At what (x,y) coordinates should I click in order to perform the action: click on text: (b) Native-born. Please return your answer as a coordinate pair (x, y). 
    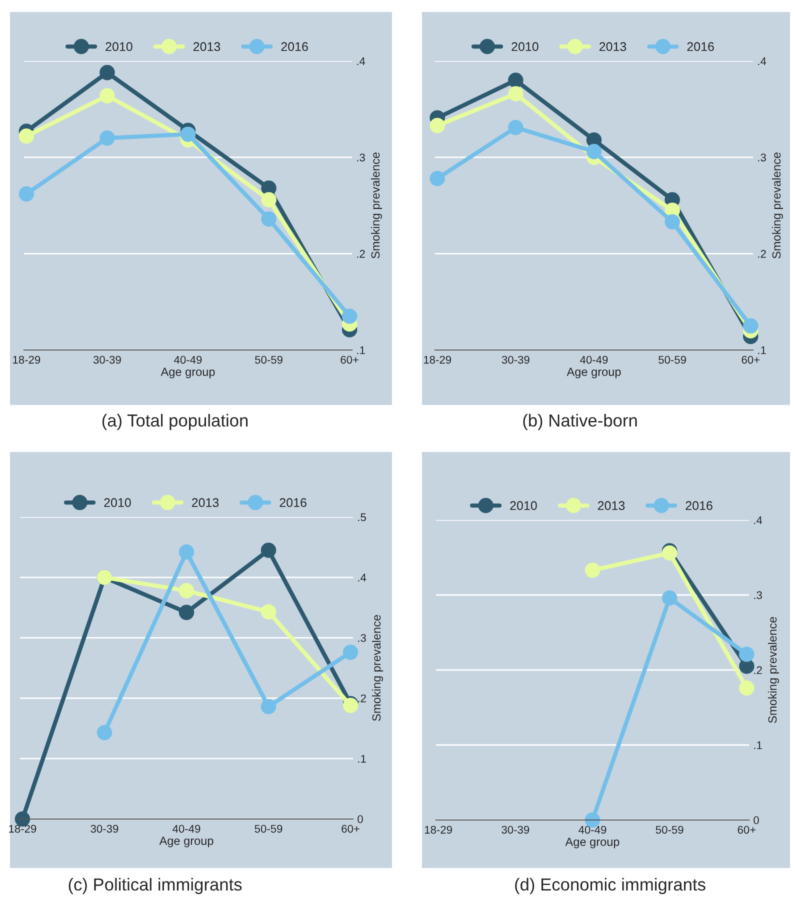
    Looking at the image, I should click on (580, 422).